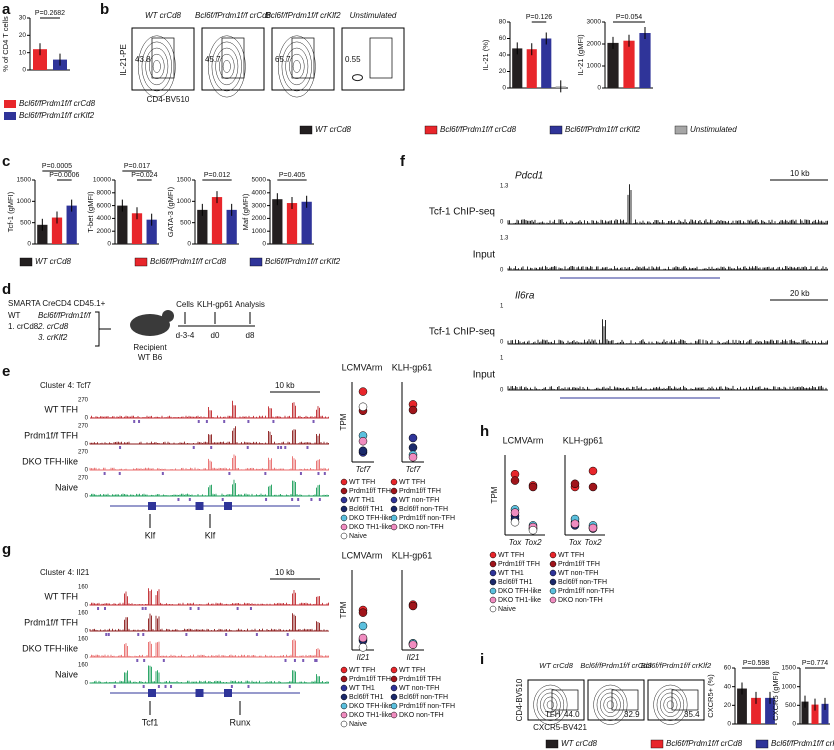  What do you see at coordinates (507, 609) in the screenshot?
I see `legend-label: Naive` at bounding box center [507, 609].